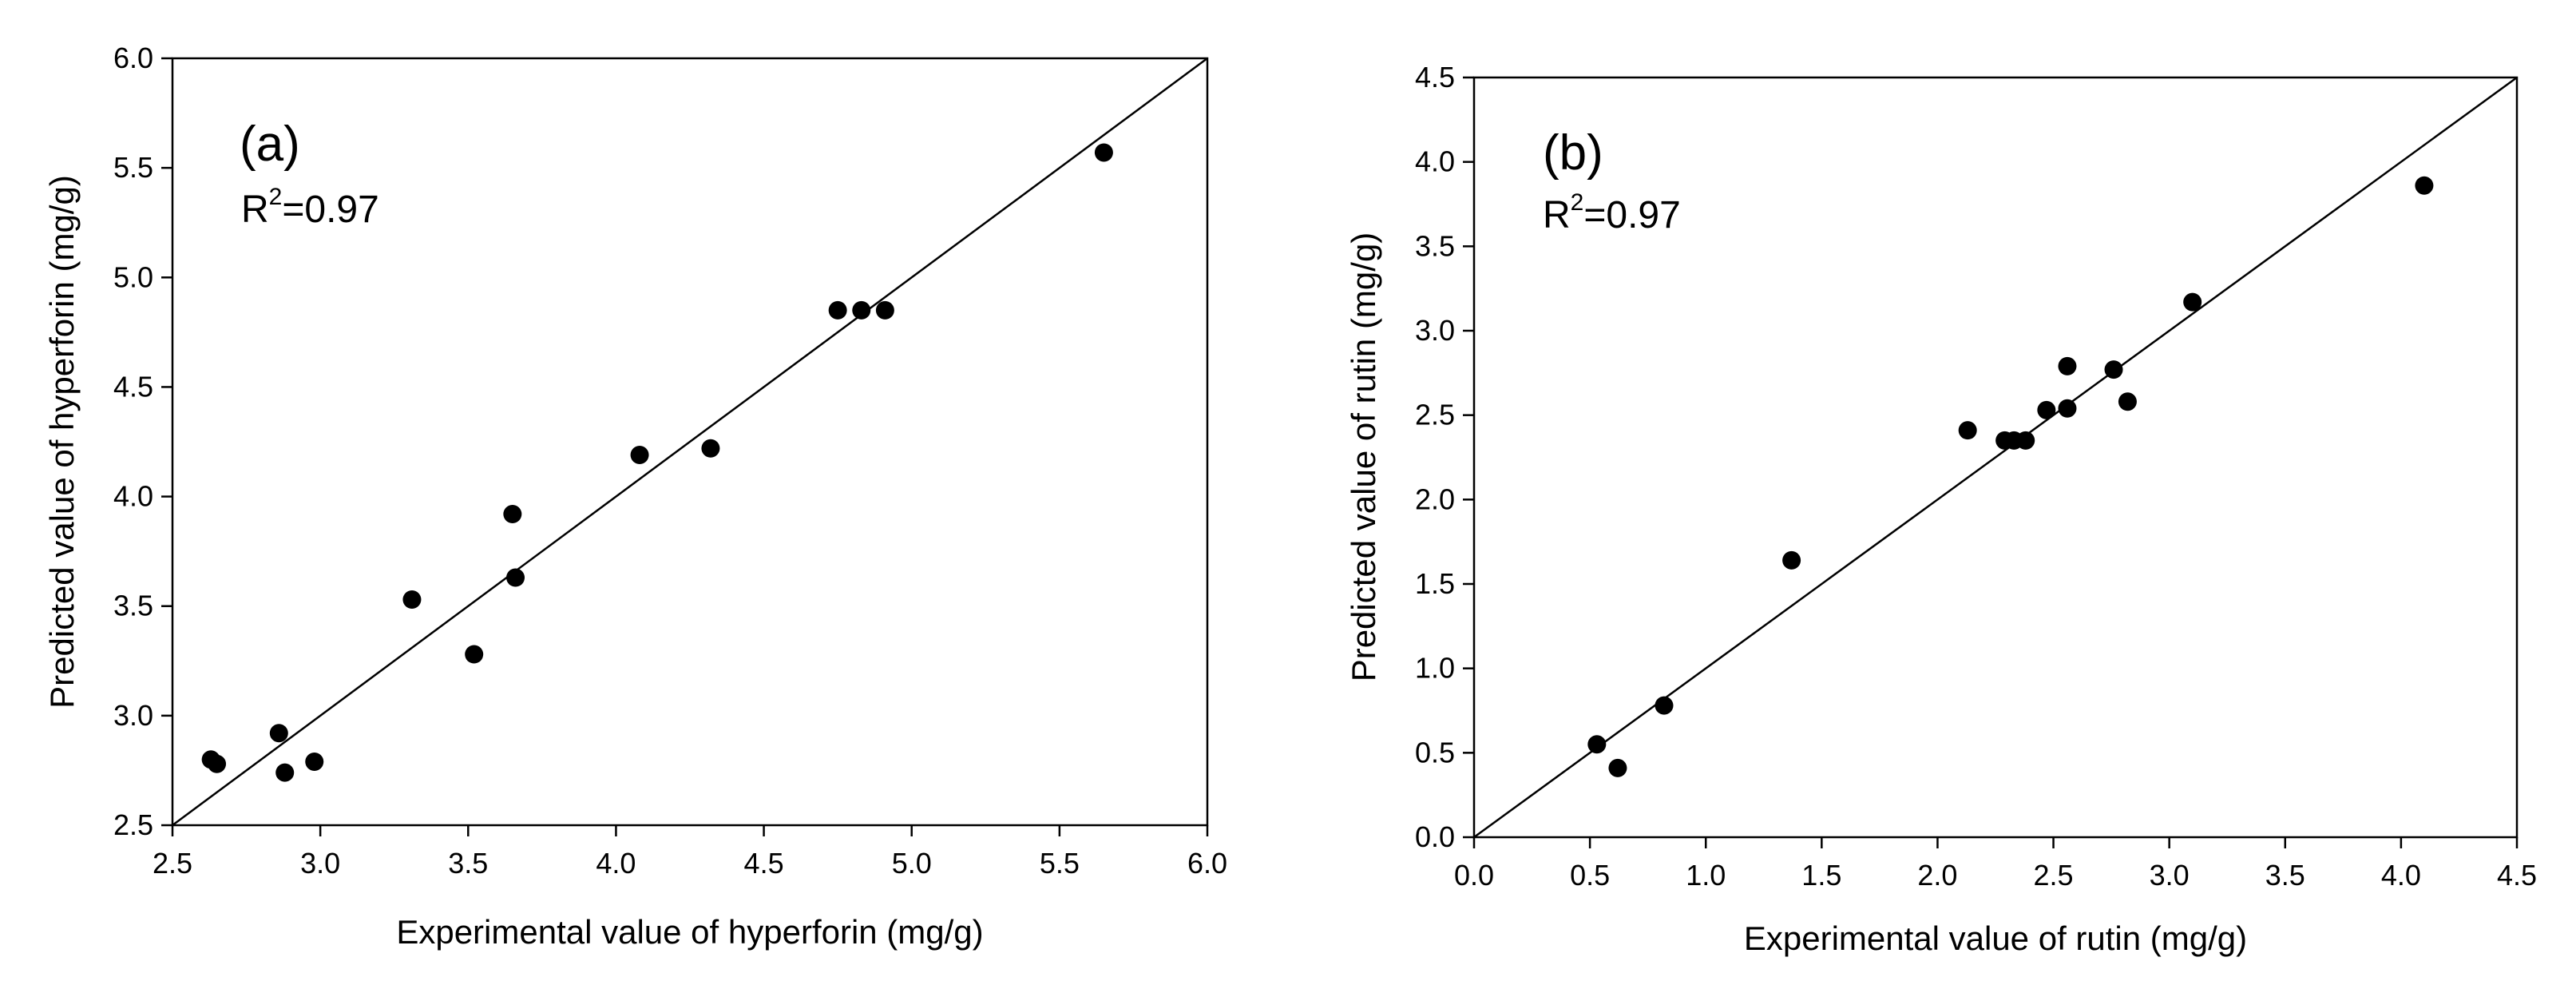  What do you see at coordinates (1590, 875) in the screenshot?
I see `x-tick-label: 0.5` at bounding box center [1590, 875].